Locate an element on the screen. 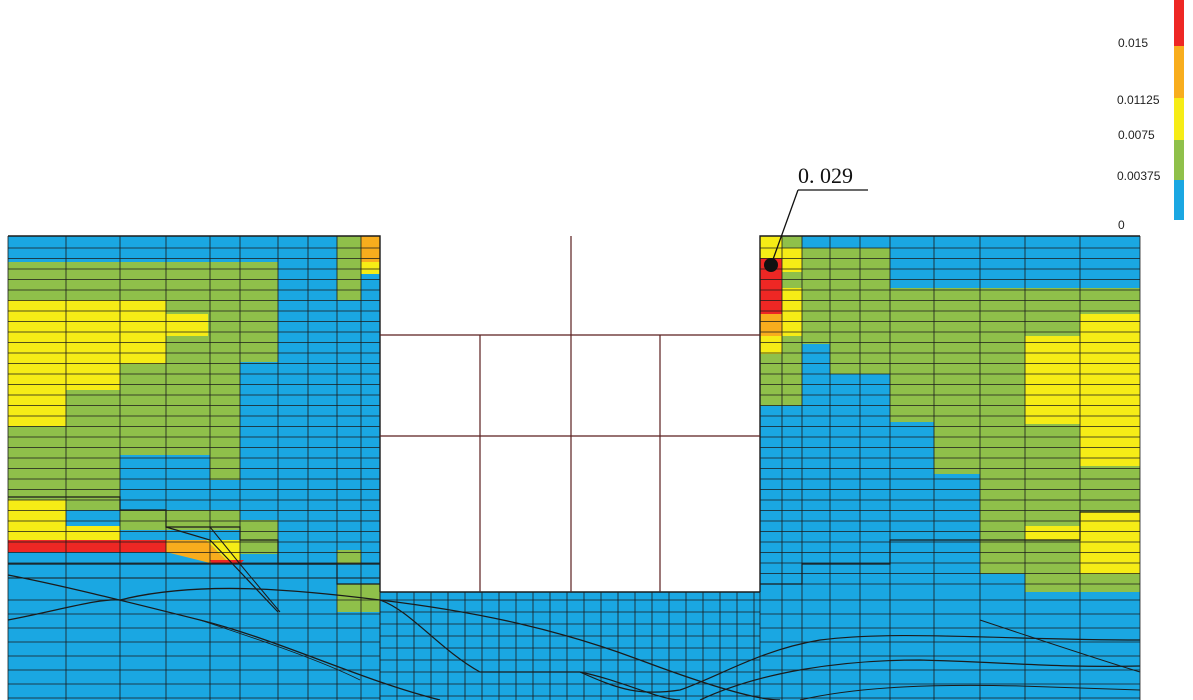  callout-label: 0. 029 is located at coordinates (825, 175).